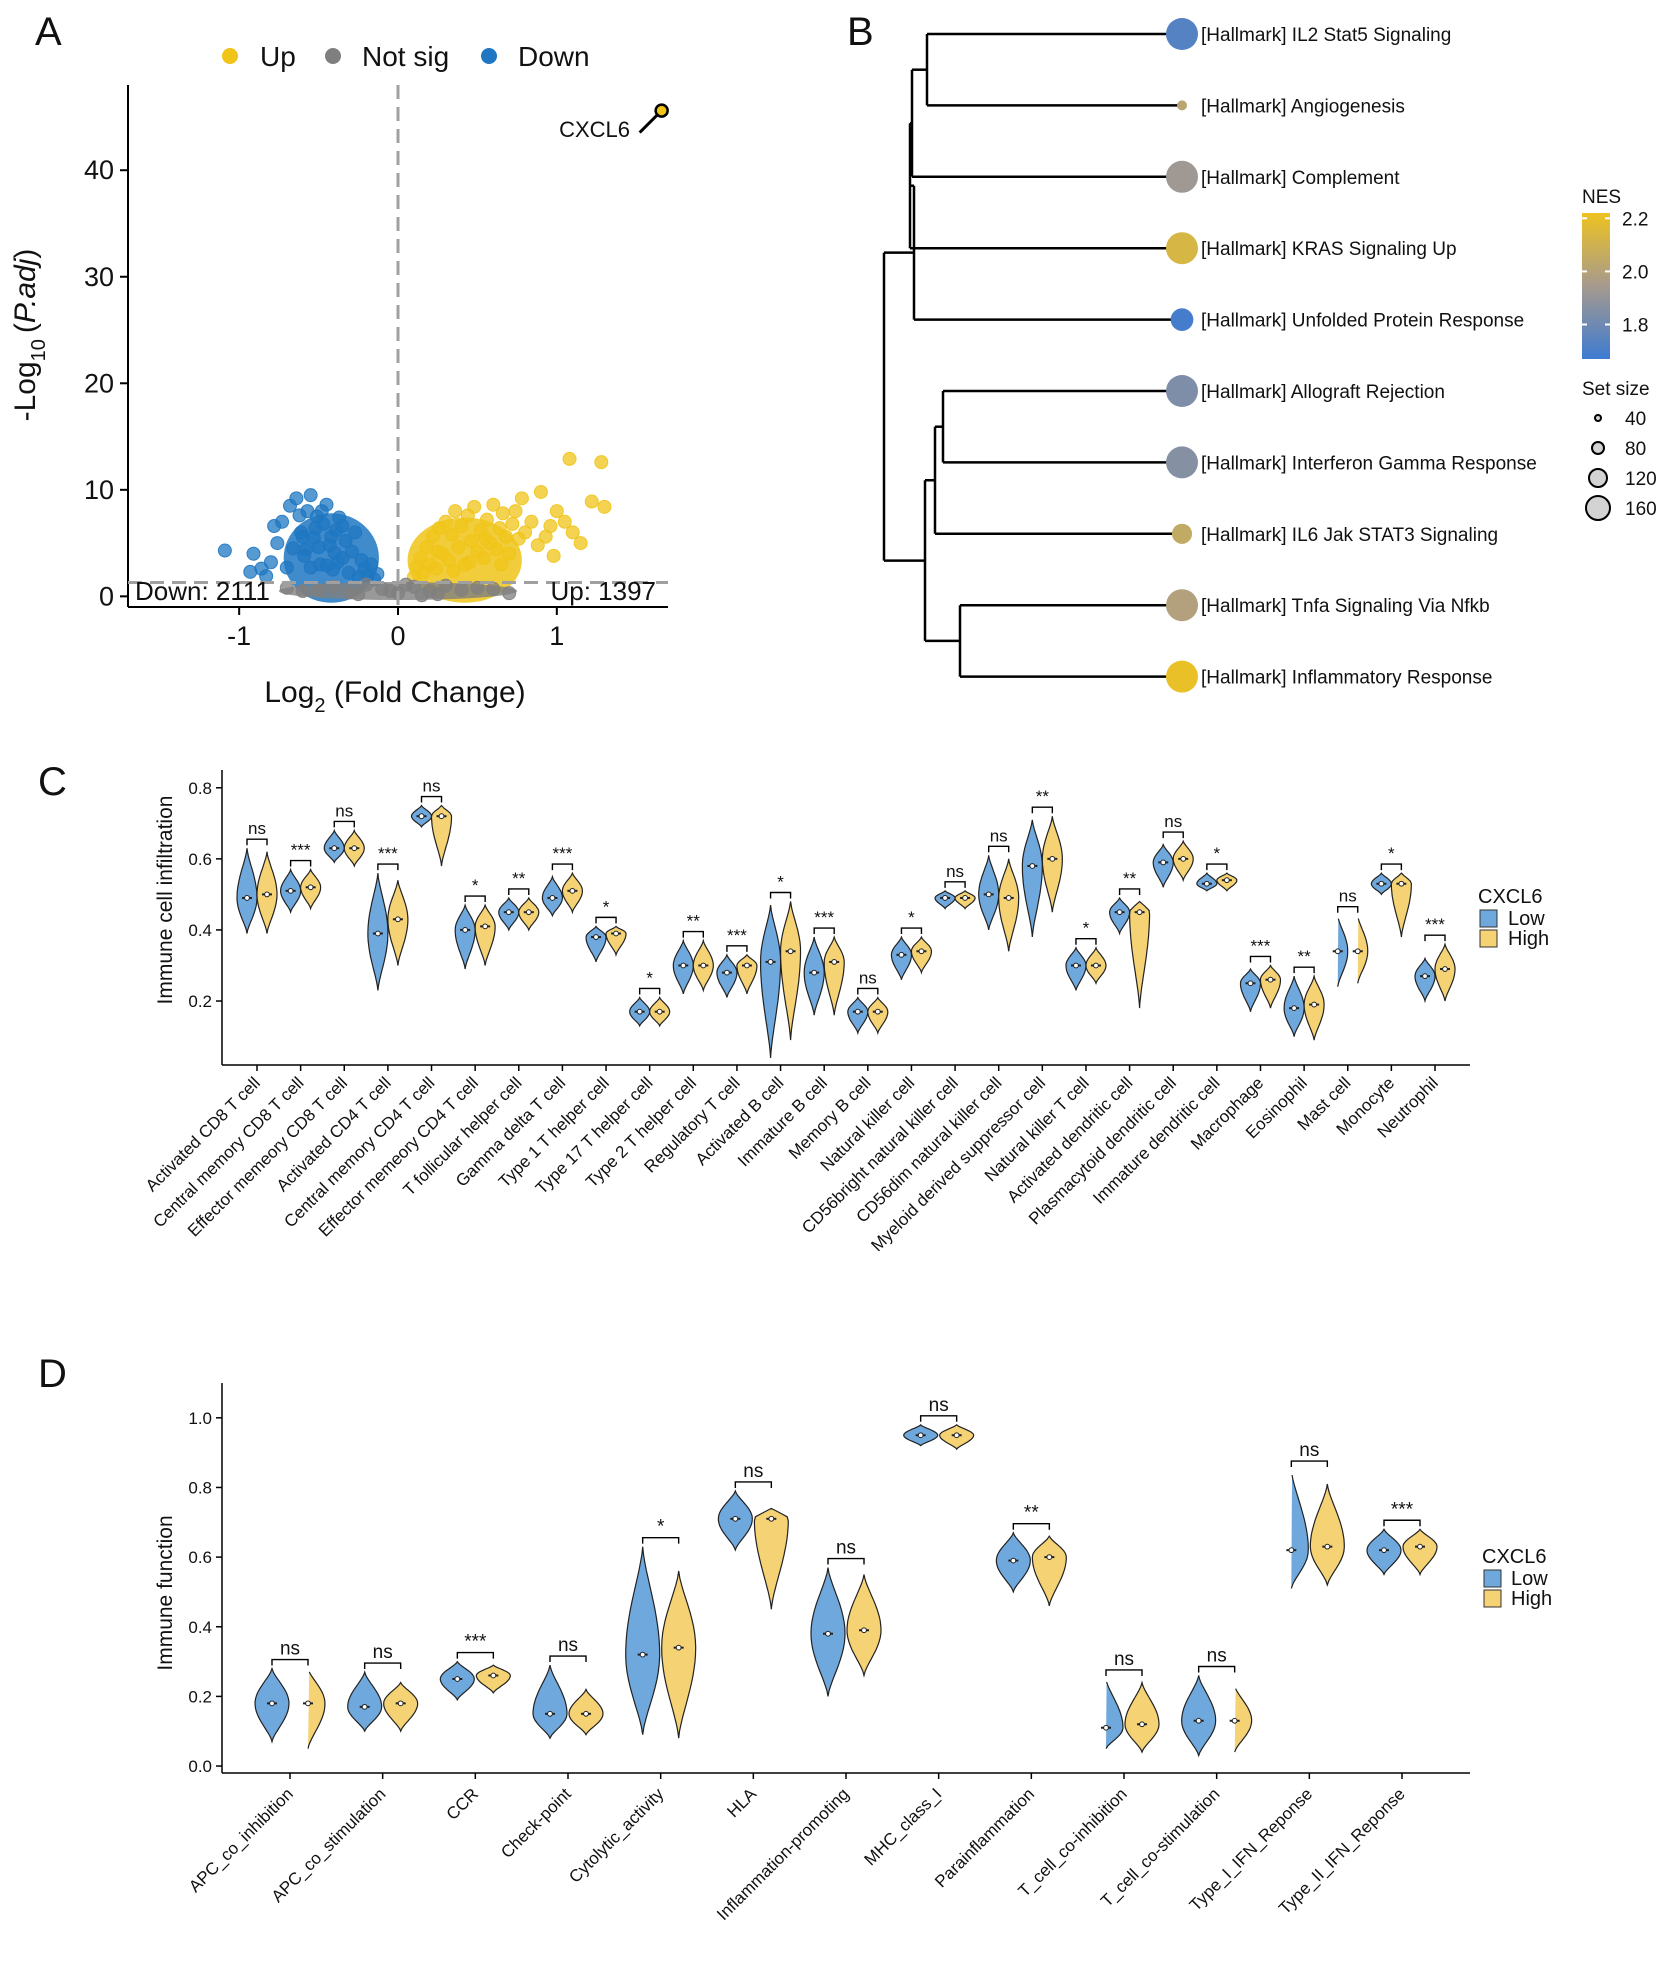 This screenshot has height=1961, width=1669. Describe the element at coordinates (1369, 463) in the screenshot. I see `term-label: [Hallmark] Interferon Gamma Response` at that location.